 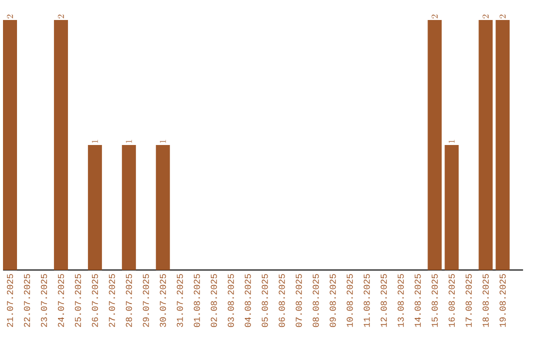 I want to click on x-tick-label: 13.08.2025, so click(x=401, y=300).